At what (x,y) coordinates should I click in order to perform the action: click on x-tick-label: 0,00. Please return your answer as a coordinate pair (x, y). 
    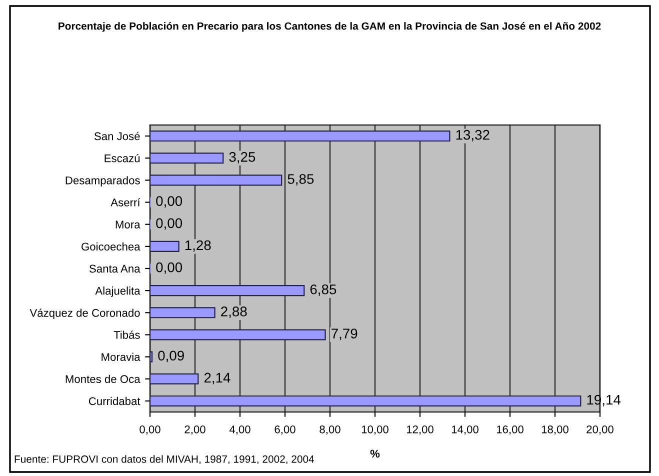
    Looking at the image, I should click on (150, 430).